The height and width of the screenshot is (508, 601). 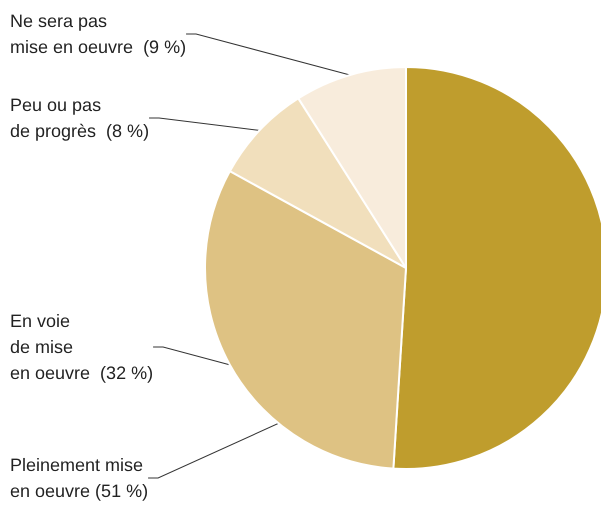 I want to click on slice-label: En voie de mise en oeuvre (32 %), so click(x=82, y=347).